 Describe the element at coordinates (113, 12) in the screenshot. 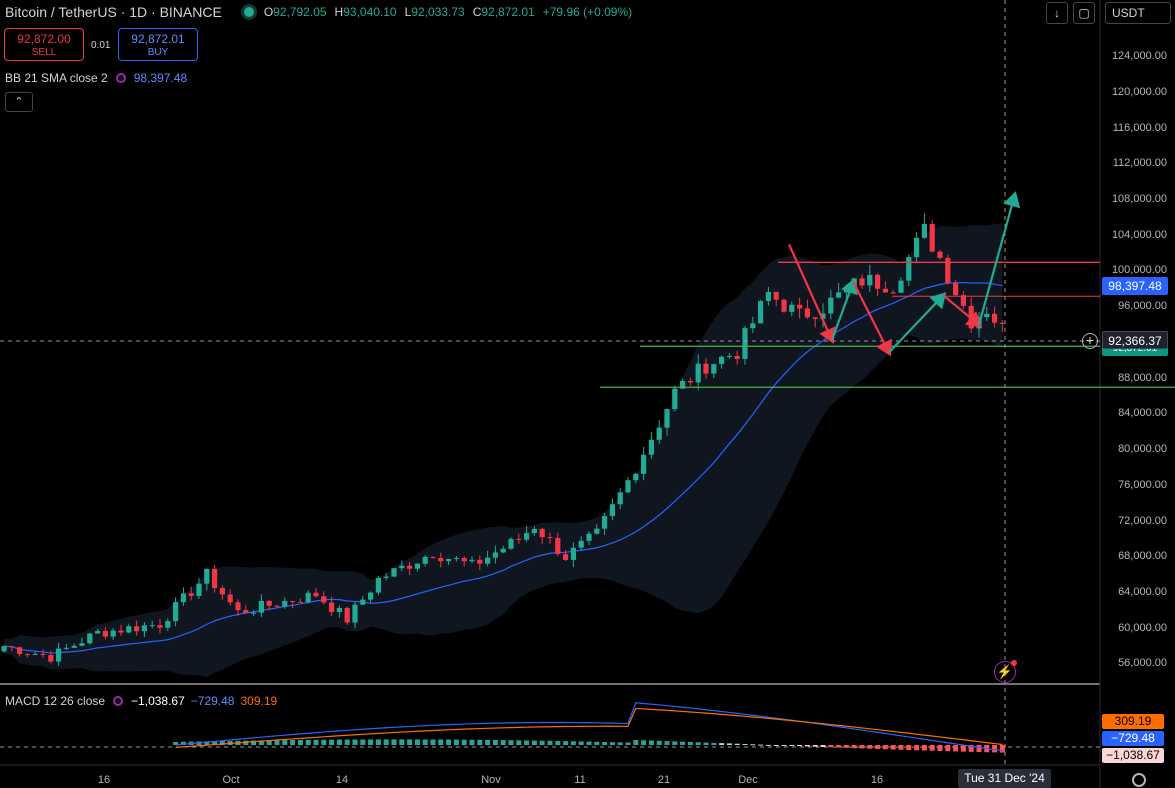

I see `symbol-title: Bitcoin / TetherUS · 1D · BINANCE` at that location.